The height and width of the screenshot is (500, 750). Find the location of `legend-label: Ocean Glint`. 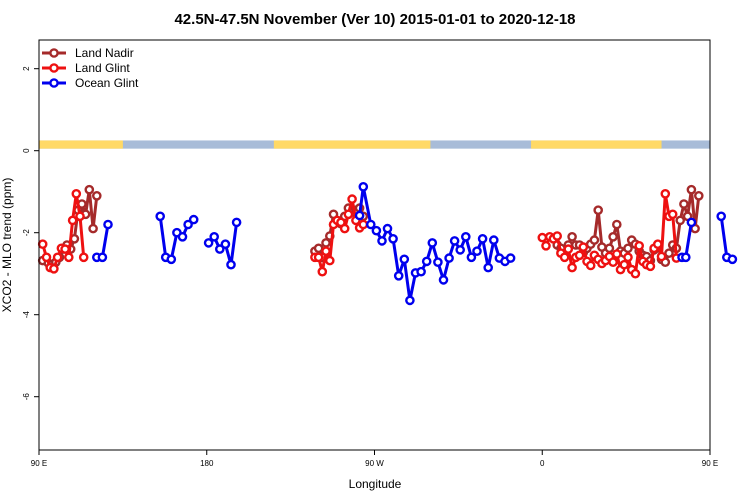

legend-label: Ocean Glint is located at coordinates (107, 83).